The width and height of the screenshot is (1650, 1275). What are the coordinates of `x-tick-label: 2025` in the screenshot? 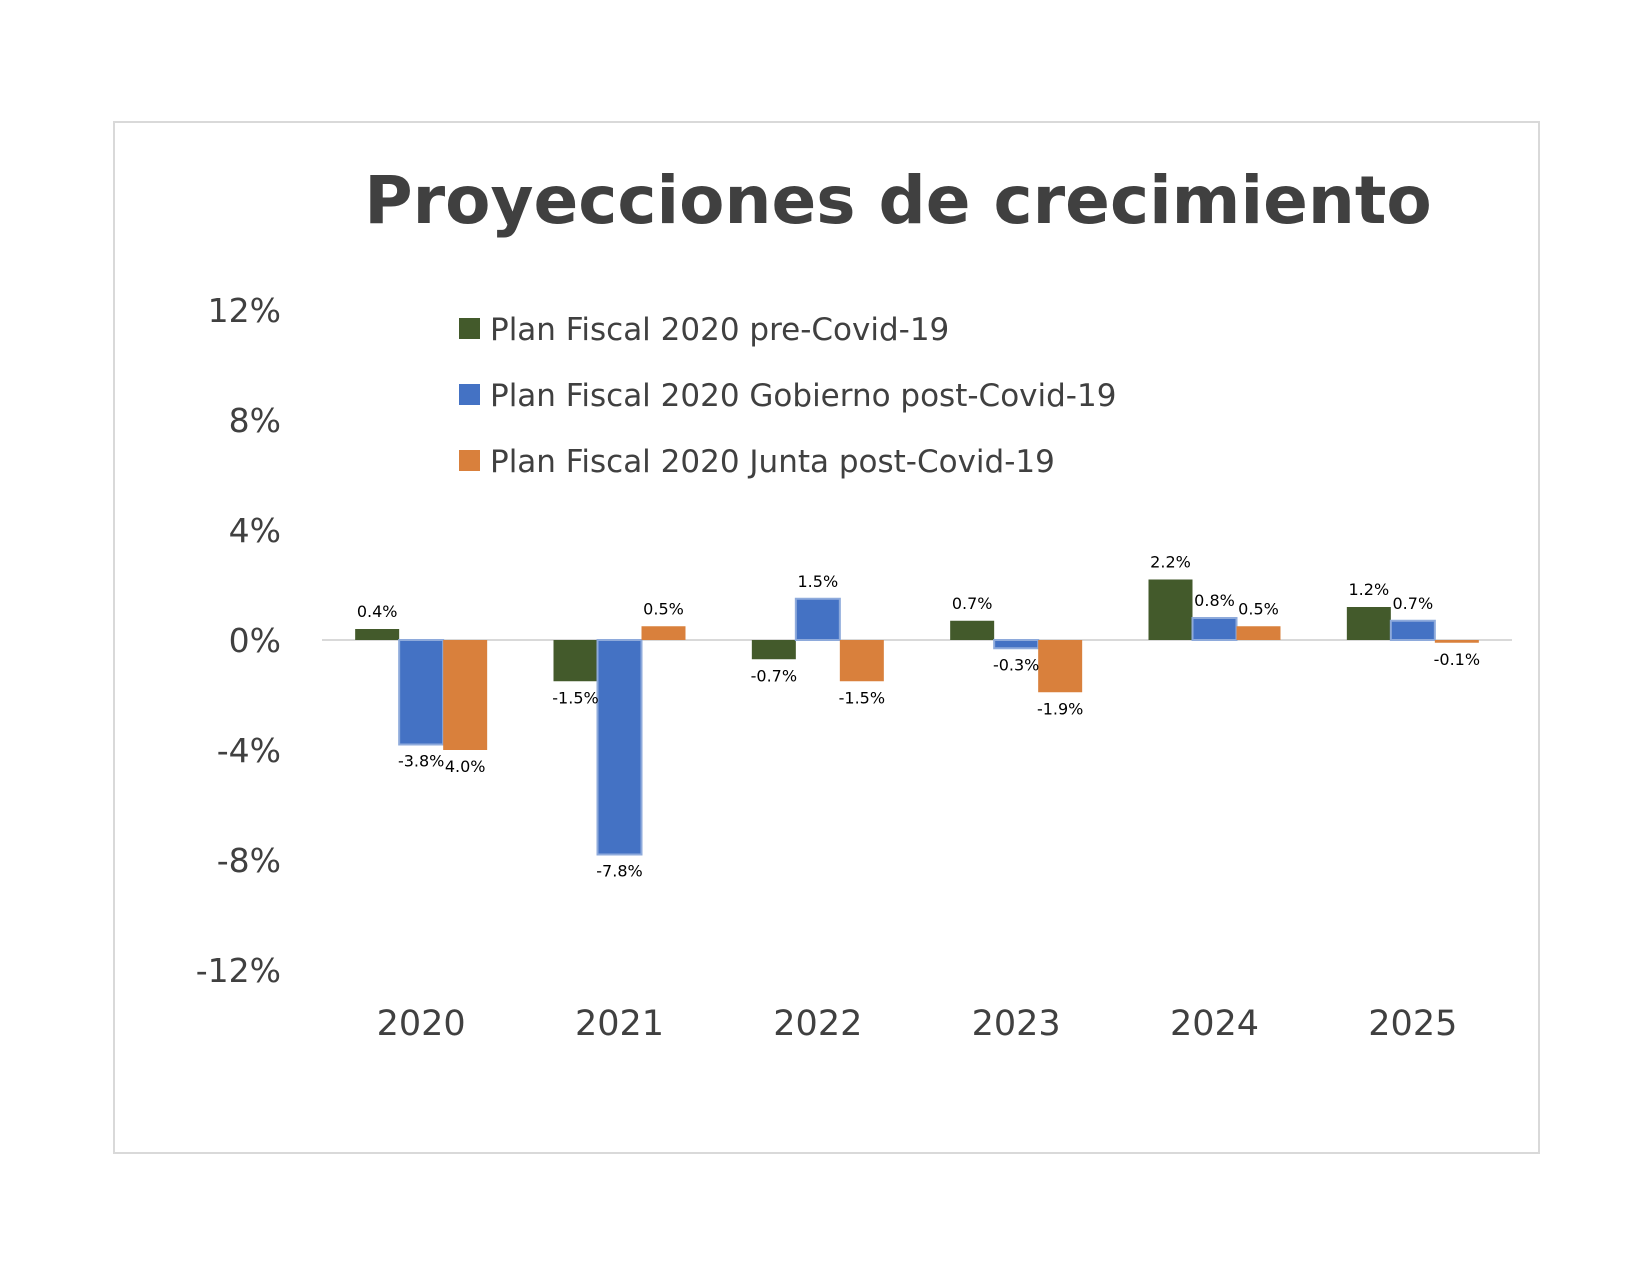 It's located at (1412, 1024).